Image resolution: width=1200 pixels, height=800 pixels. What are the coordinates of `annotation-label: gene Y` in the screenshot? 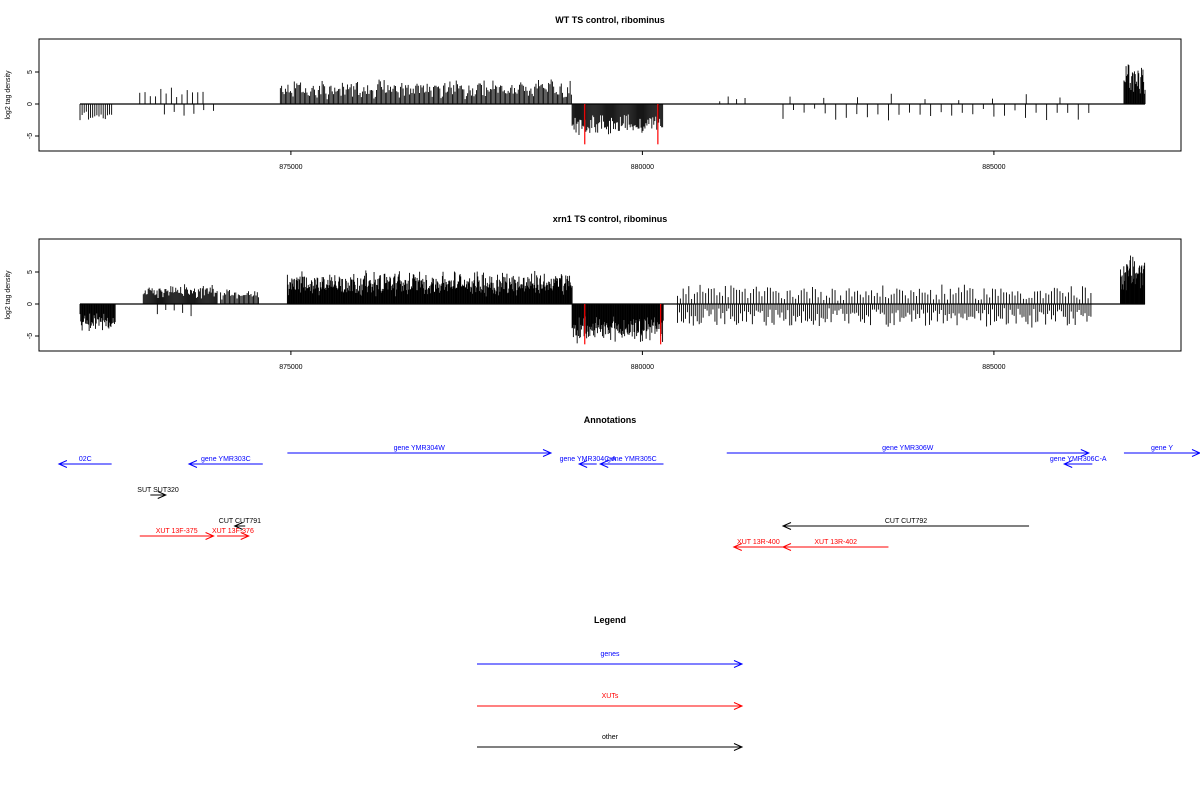 It's located at (1162, 448).